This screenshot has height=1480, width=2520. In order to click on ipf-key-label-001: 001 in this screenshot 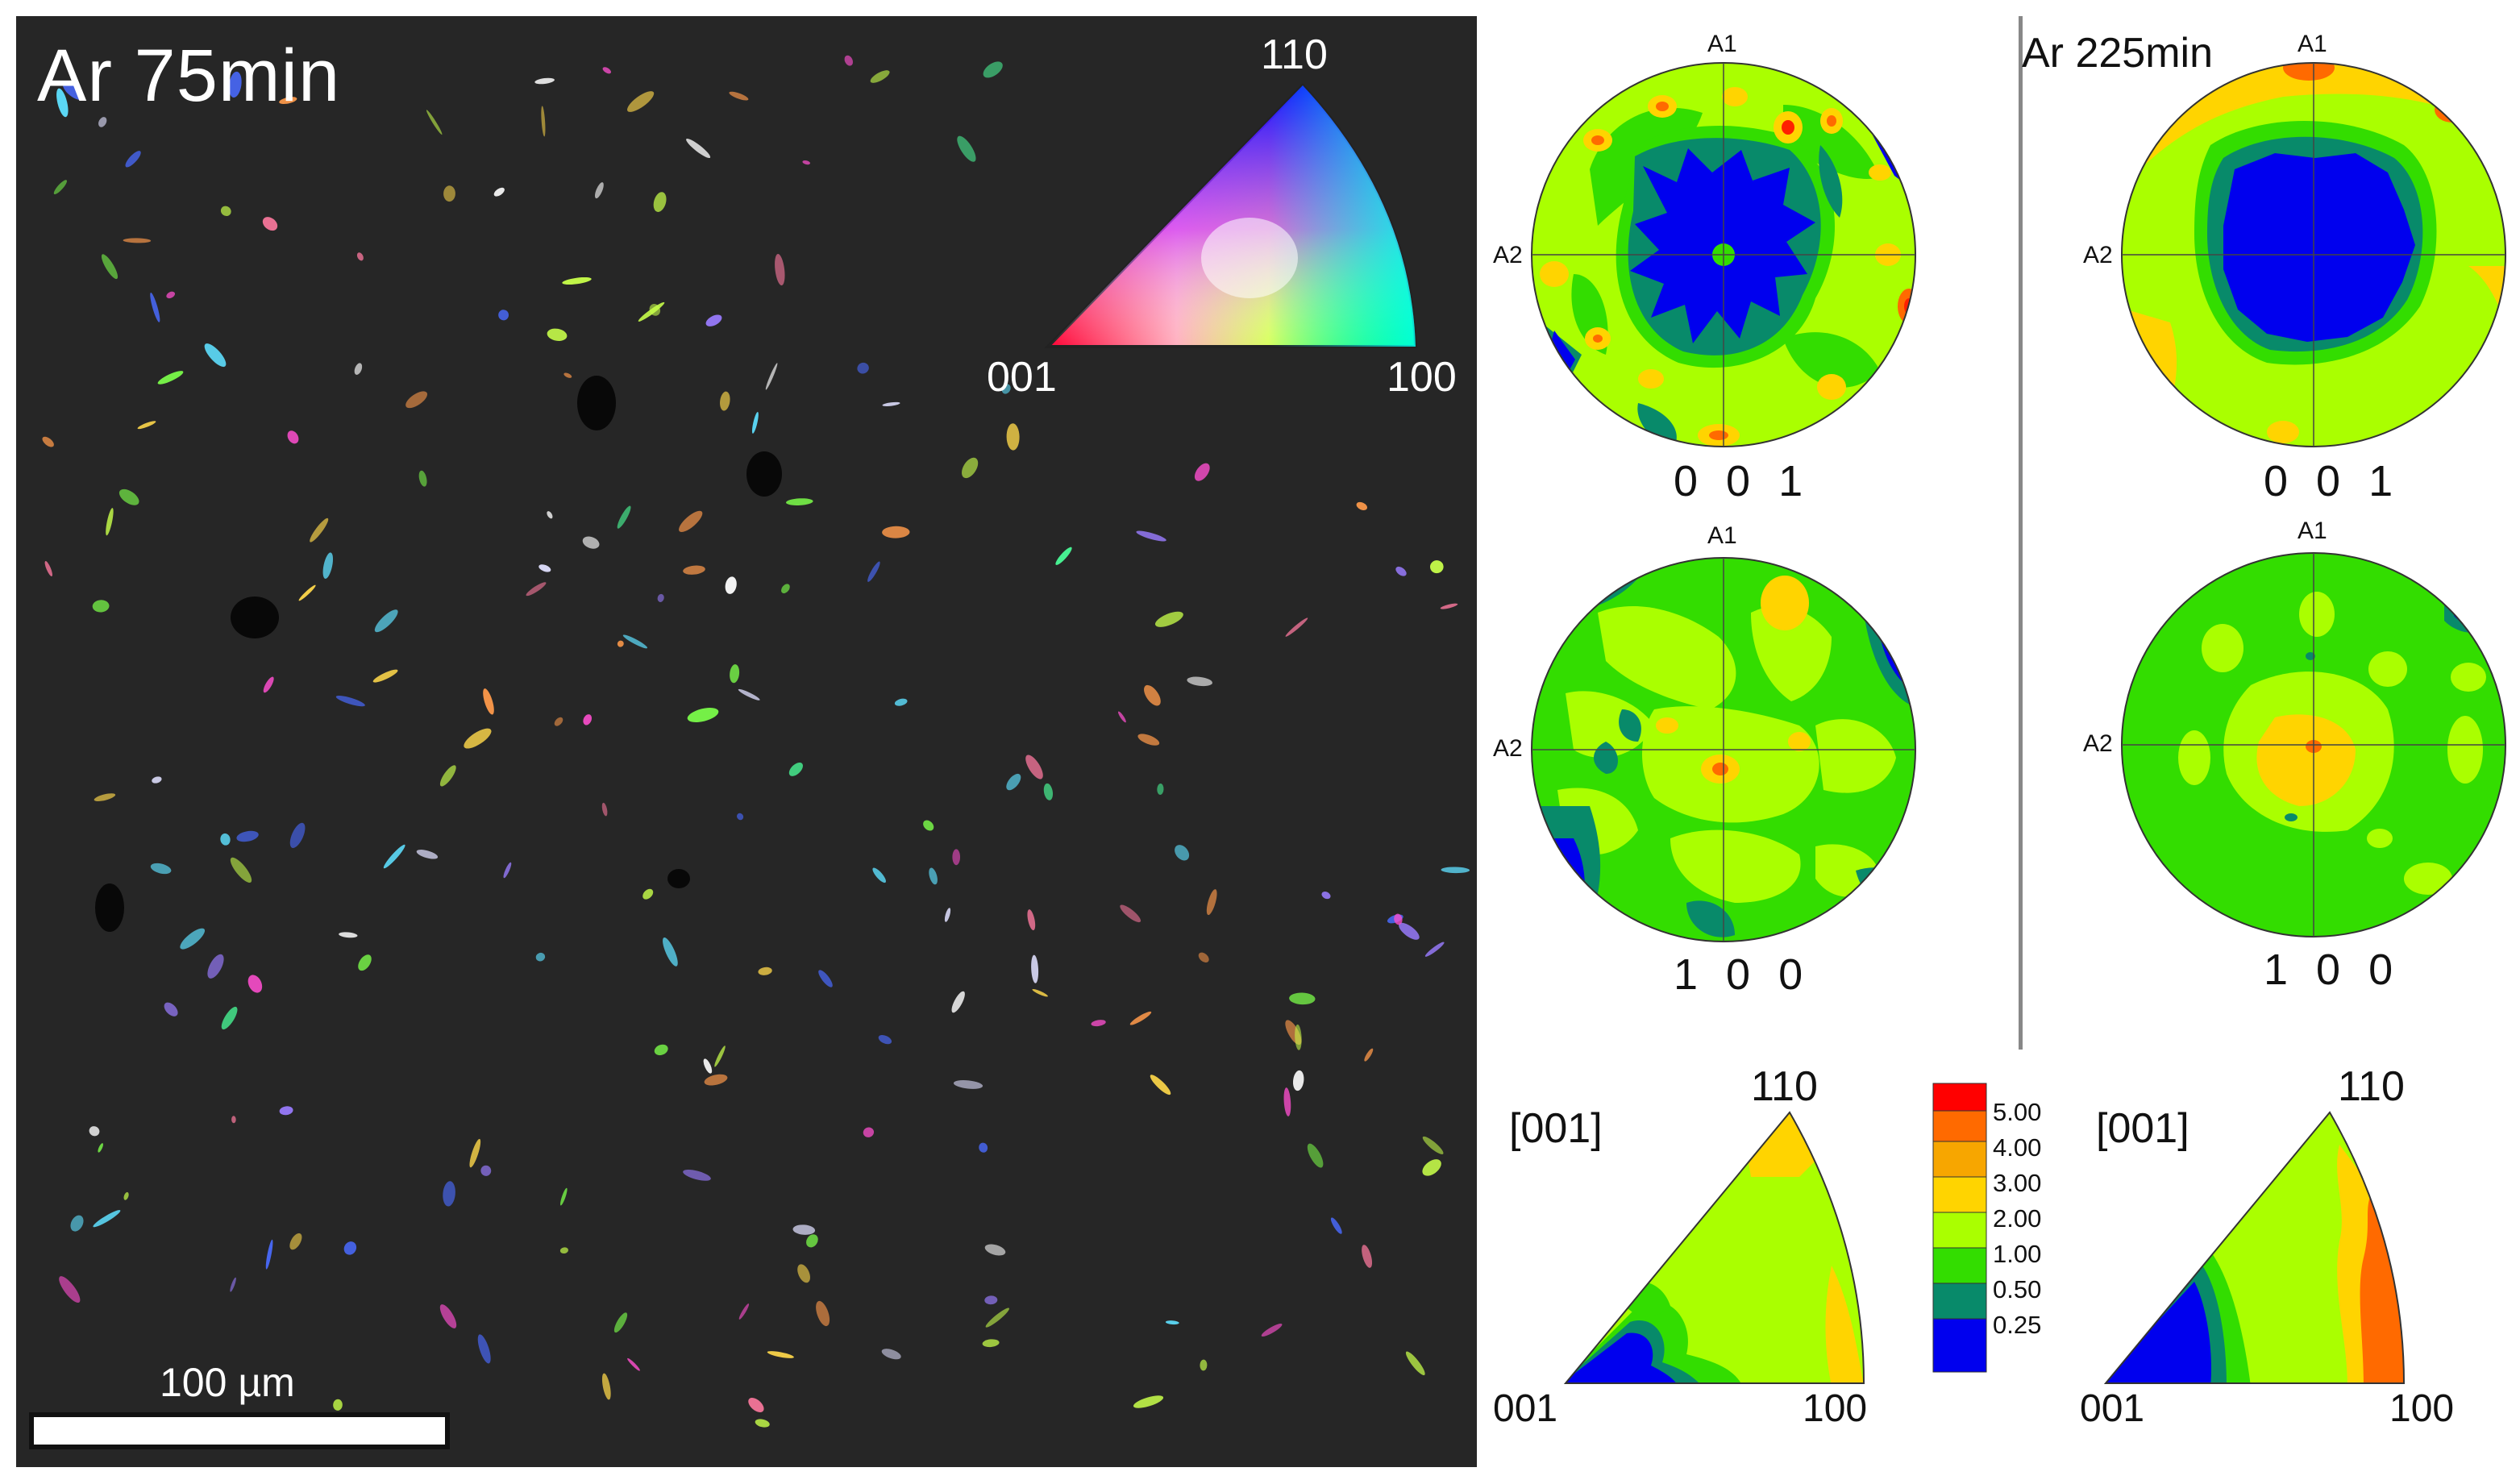, I will do `click(1022, 377)`.